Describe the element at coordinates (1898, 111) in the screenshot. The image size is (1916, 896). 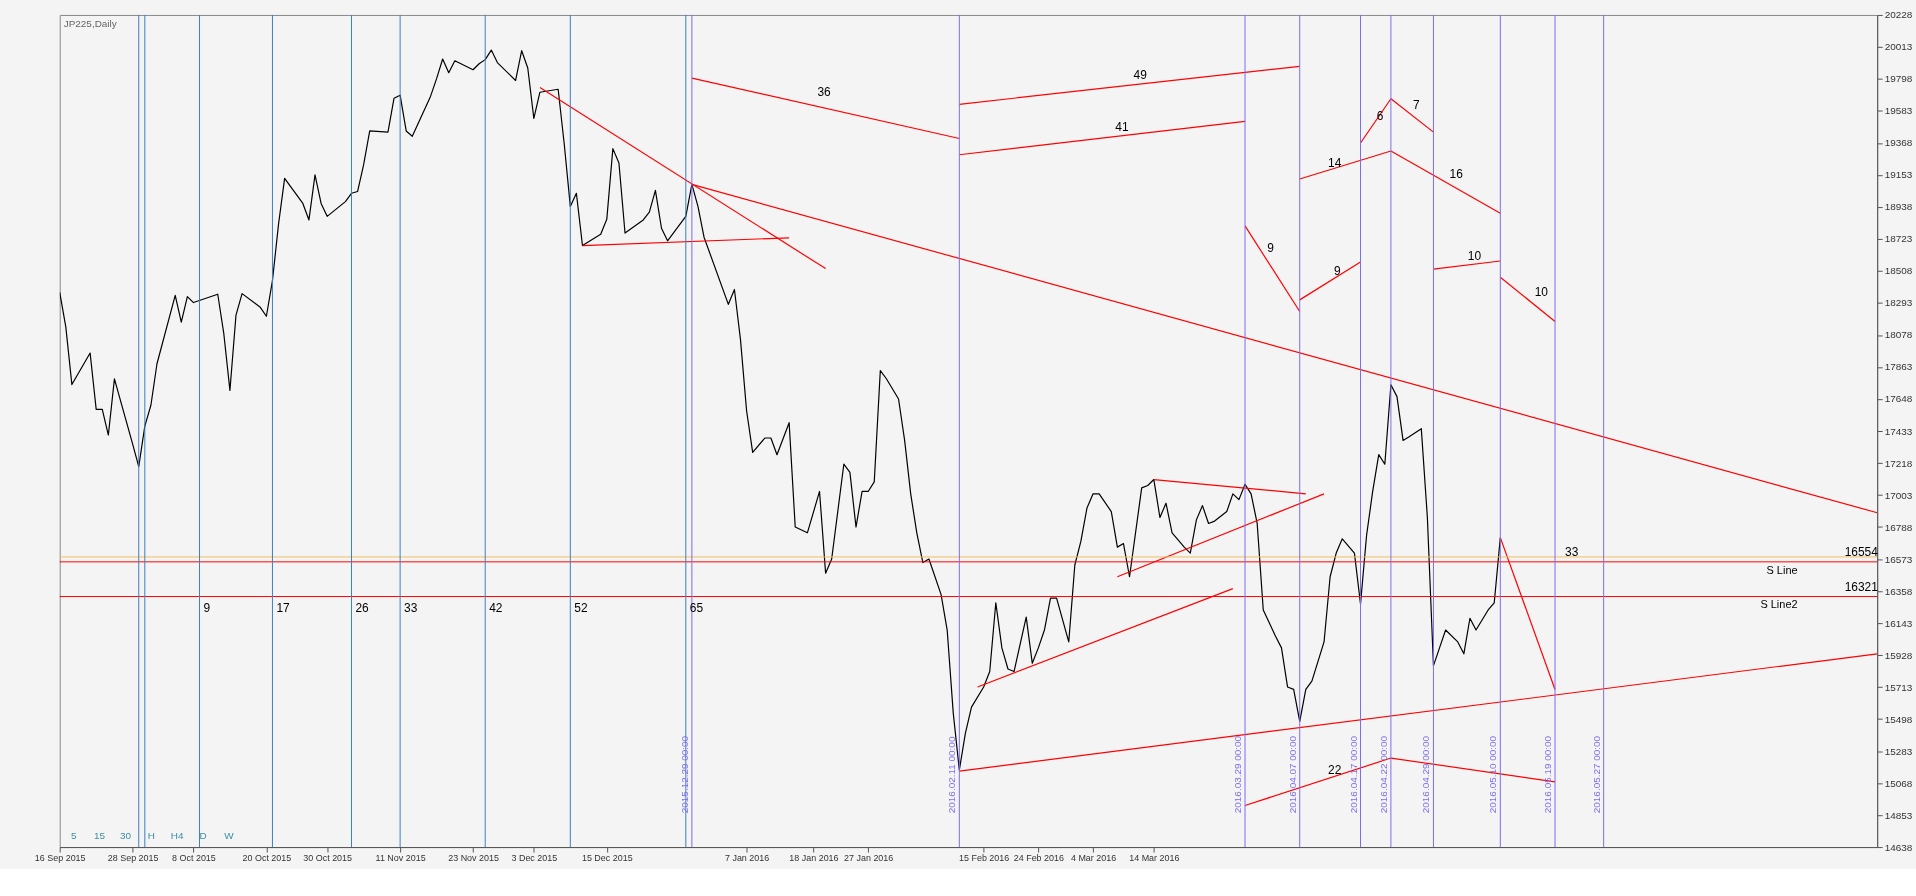
I see `y-tick-label: 19583` at that location.